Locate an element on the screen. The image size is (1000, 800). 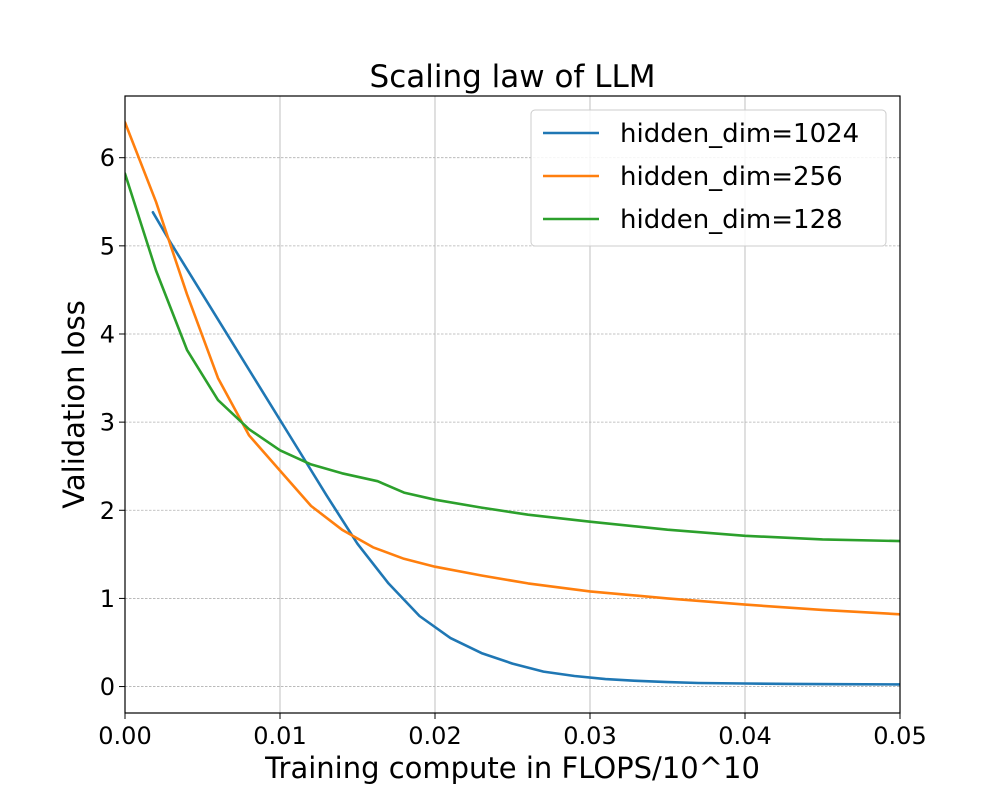
x-tick-label: 0.04 is located at coordinates (744, 736).